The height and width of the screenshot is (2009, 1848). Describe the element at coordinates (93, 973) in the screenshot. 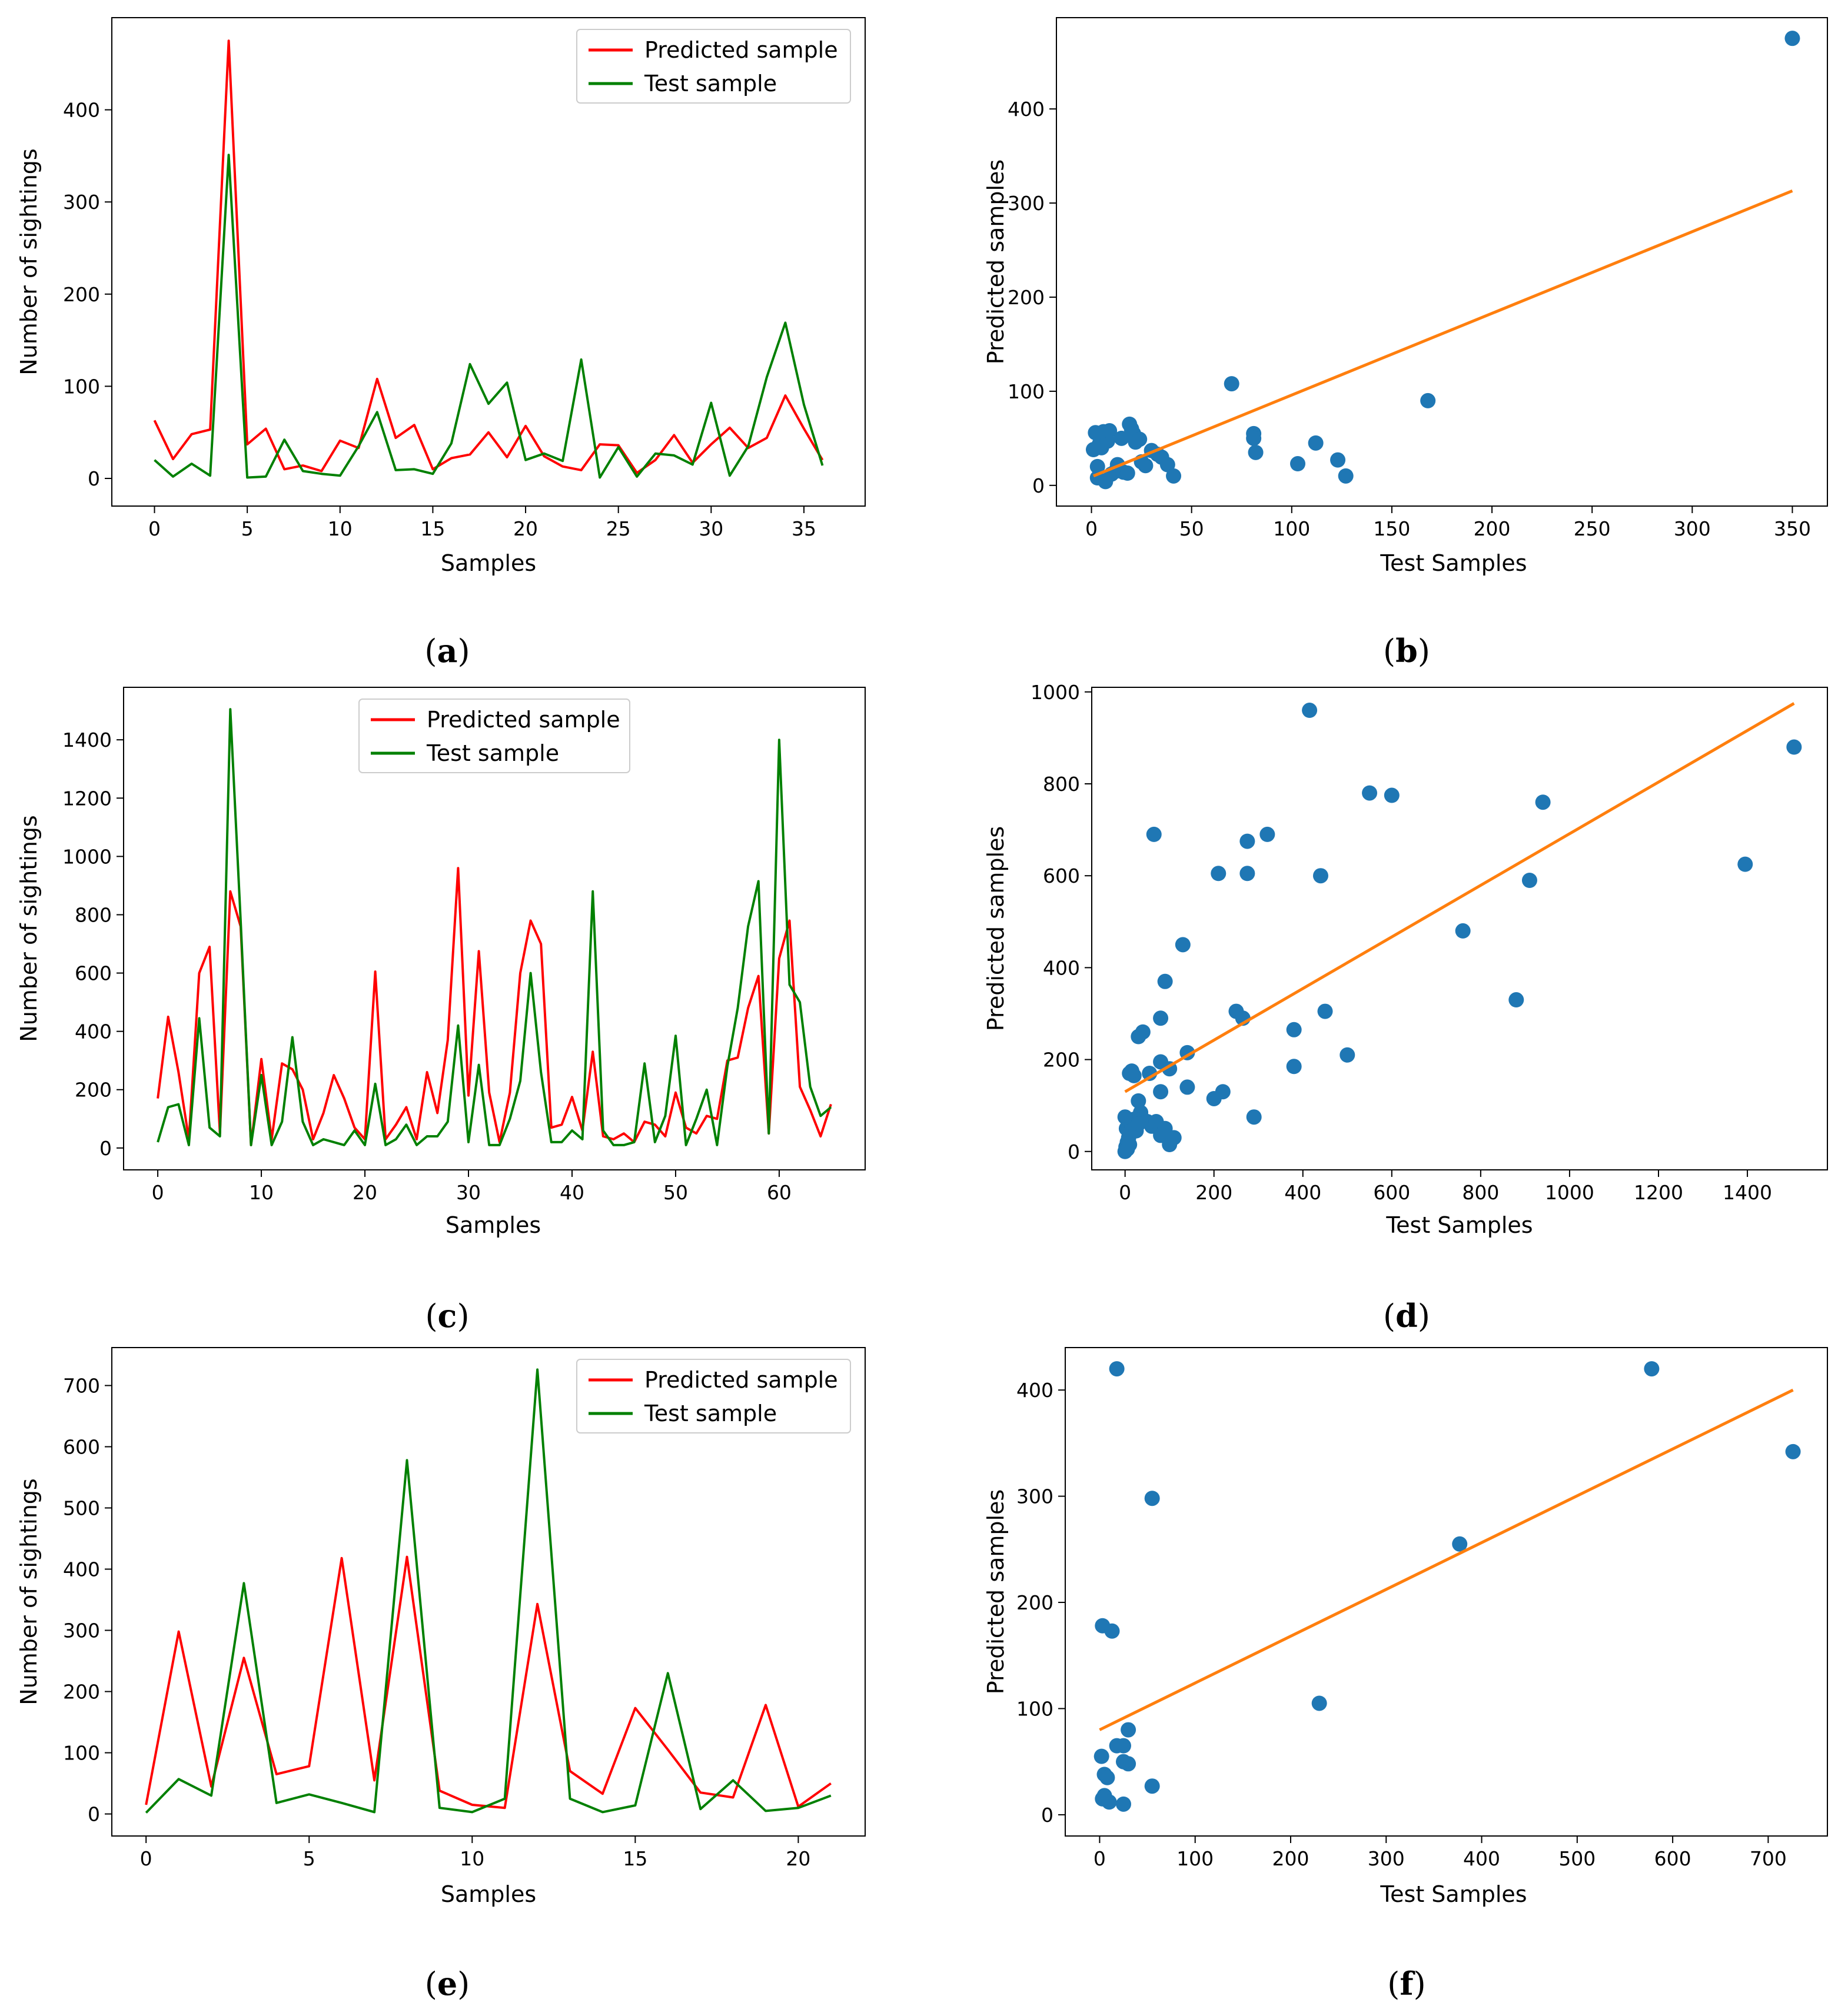

I see `panel-c-ytick-label: 600` at that location.